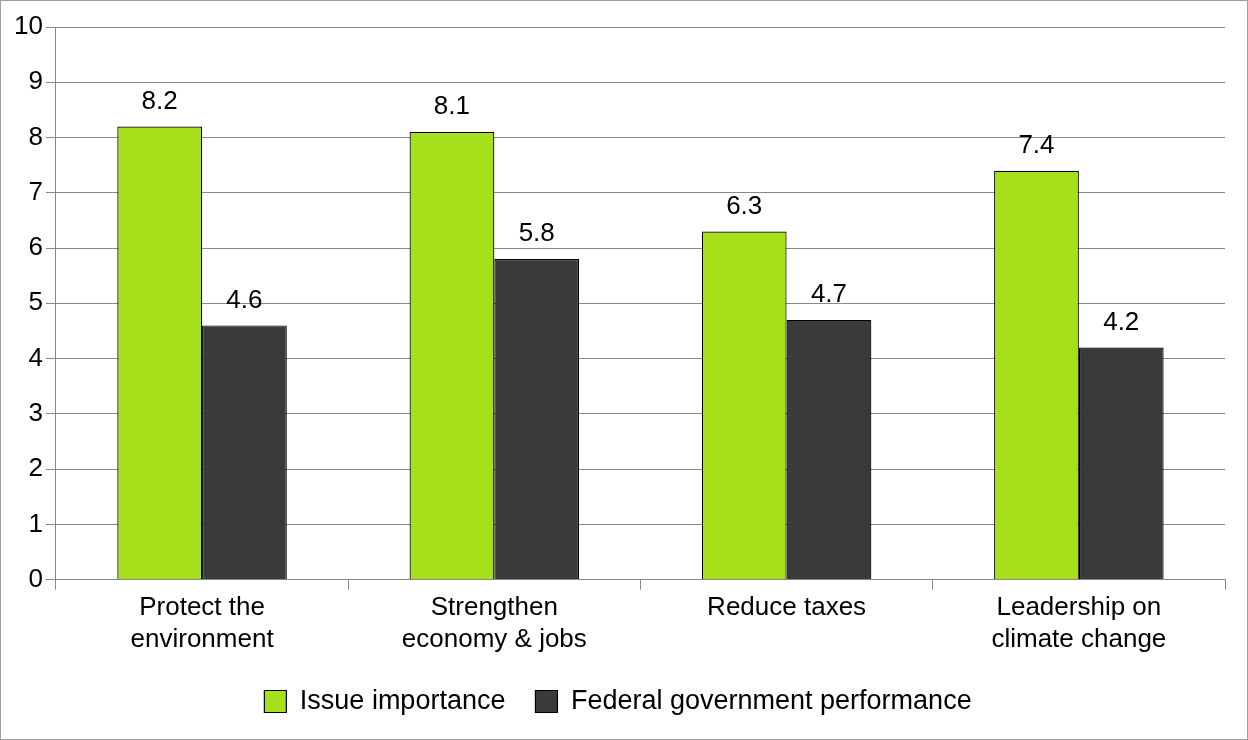  Describe the element at coordinates (1036, 143) in the screenshot. I see `data-label: 7.4` at that location.